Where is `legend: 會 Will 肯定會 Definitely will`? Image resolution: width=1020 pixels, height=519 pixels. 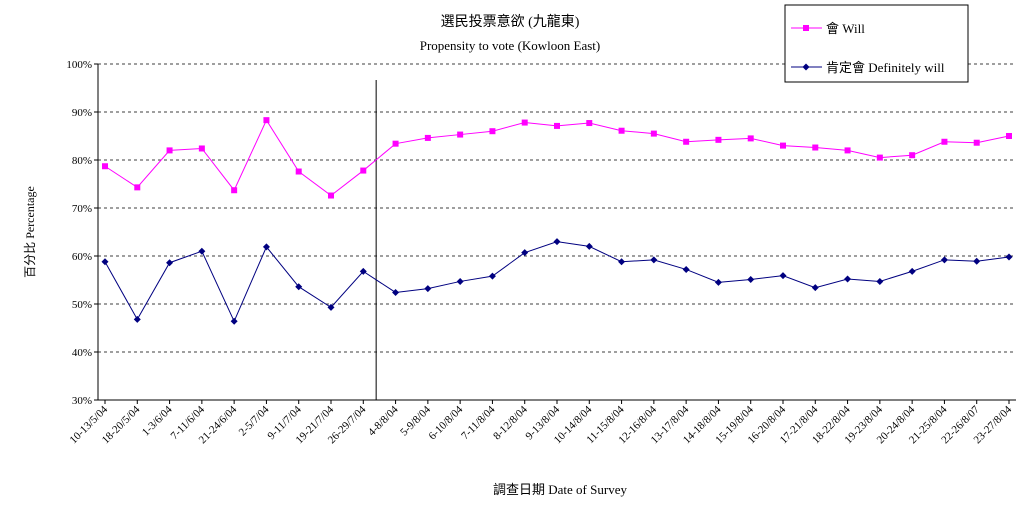
legend: 會 Will 肯定會 Definitely will is located at coordinates (876, 43).